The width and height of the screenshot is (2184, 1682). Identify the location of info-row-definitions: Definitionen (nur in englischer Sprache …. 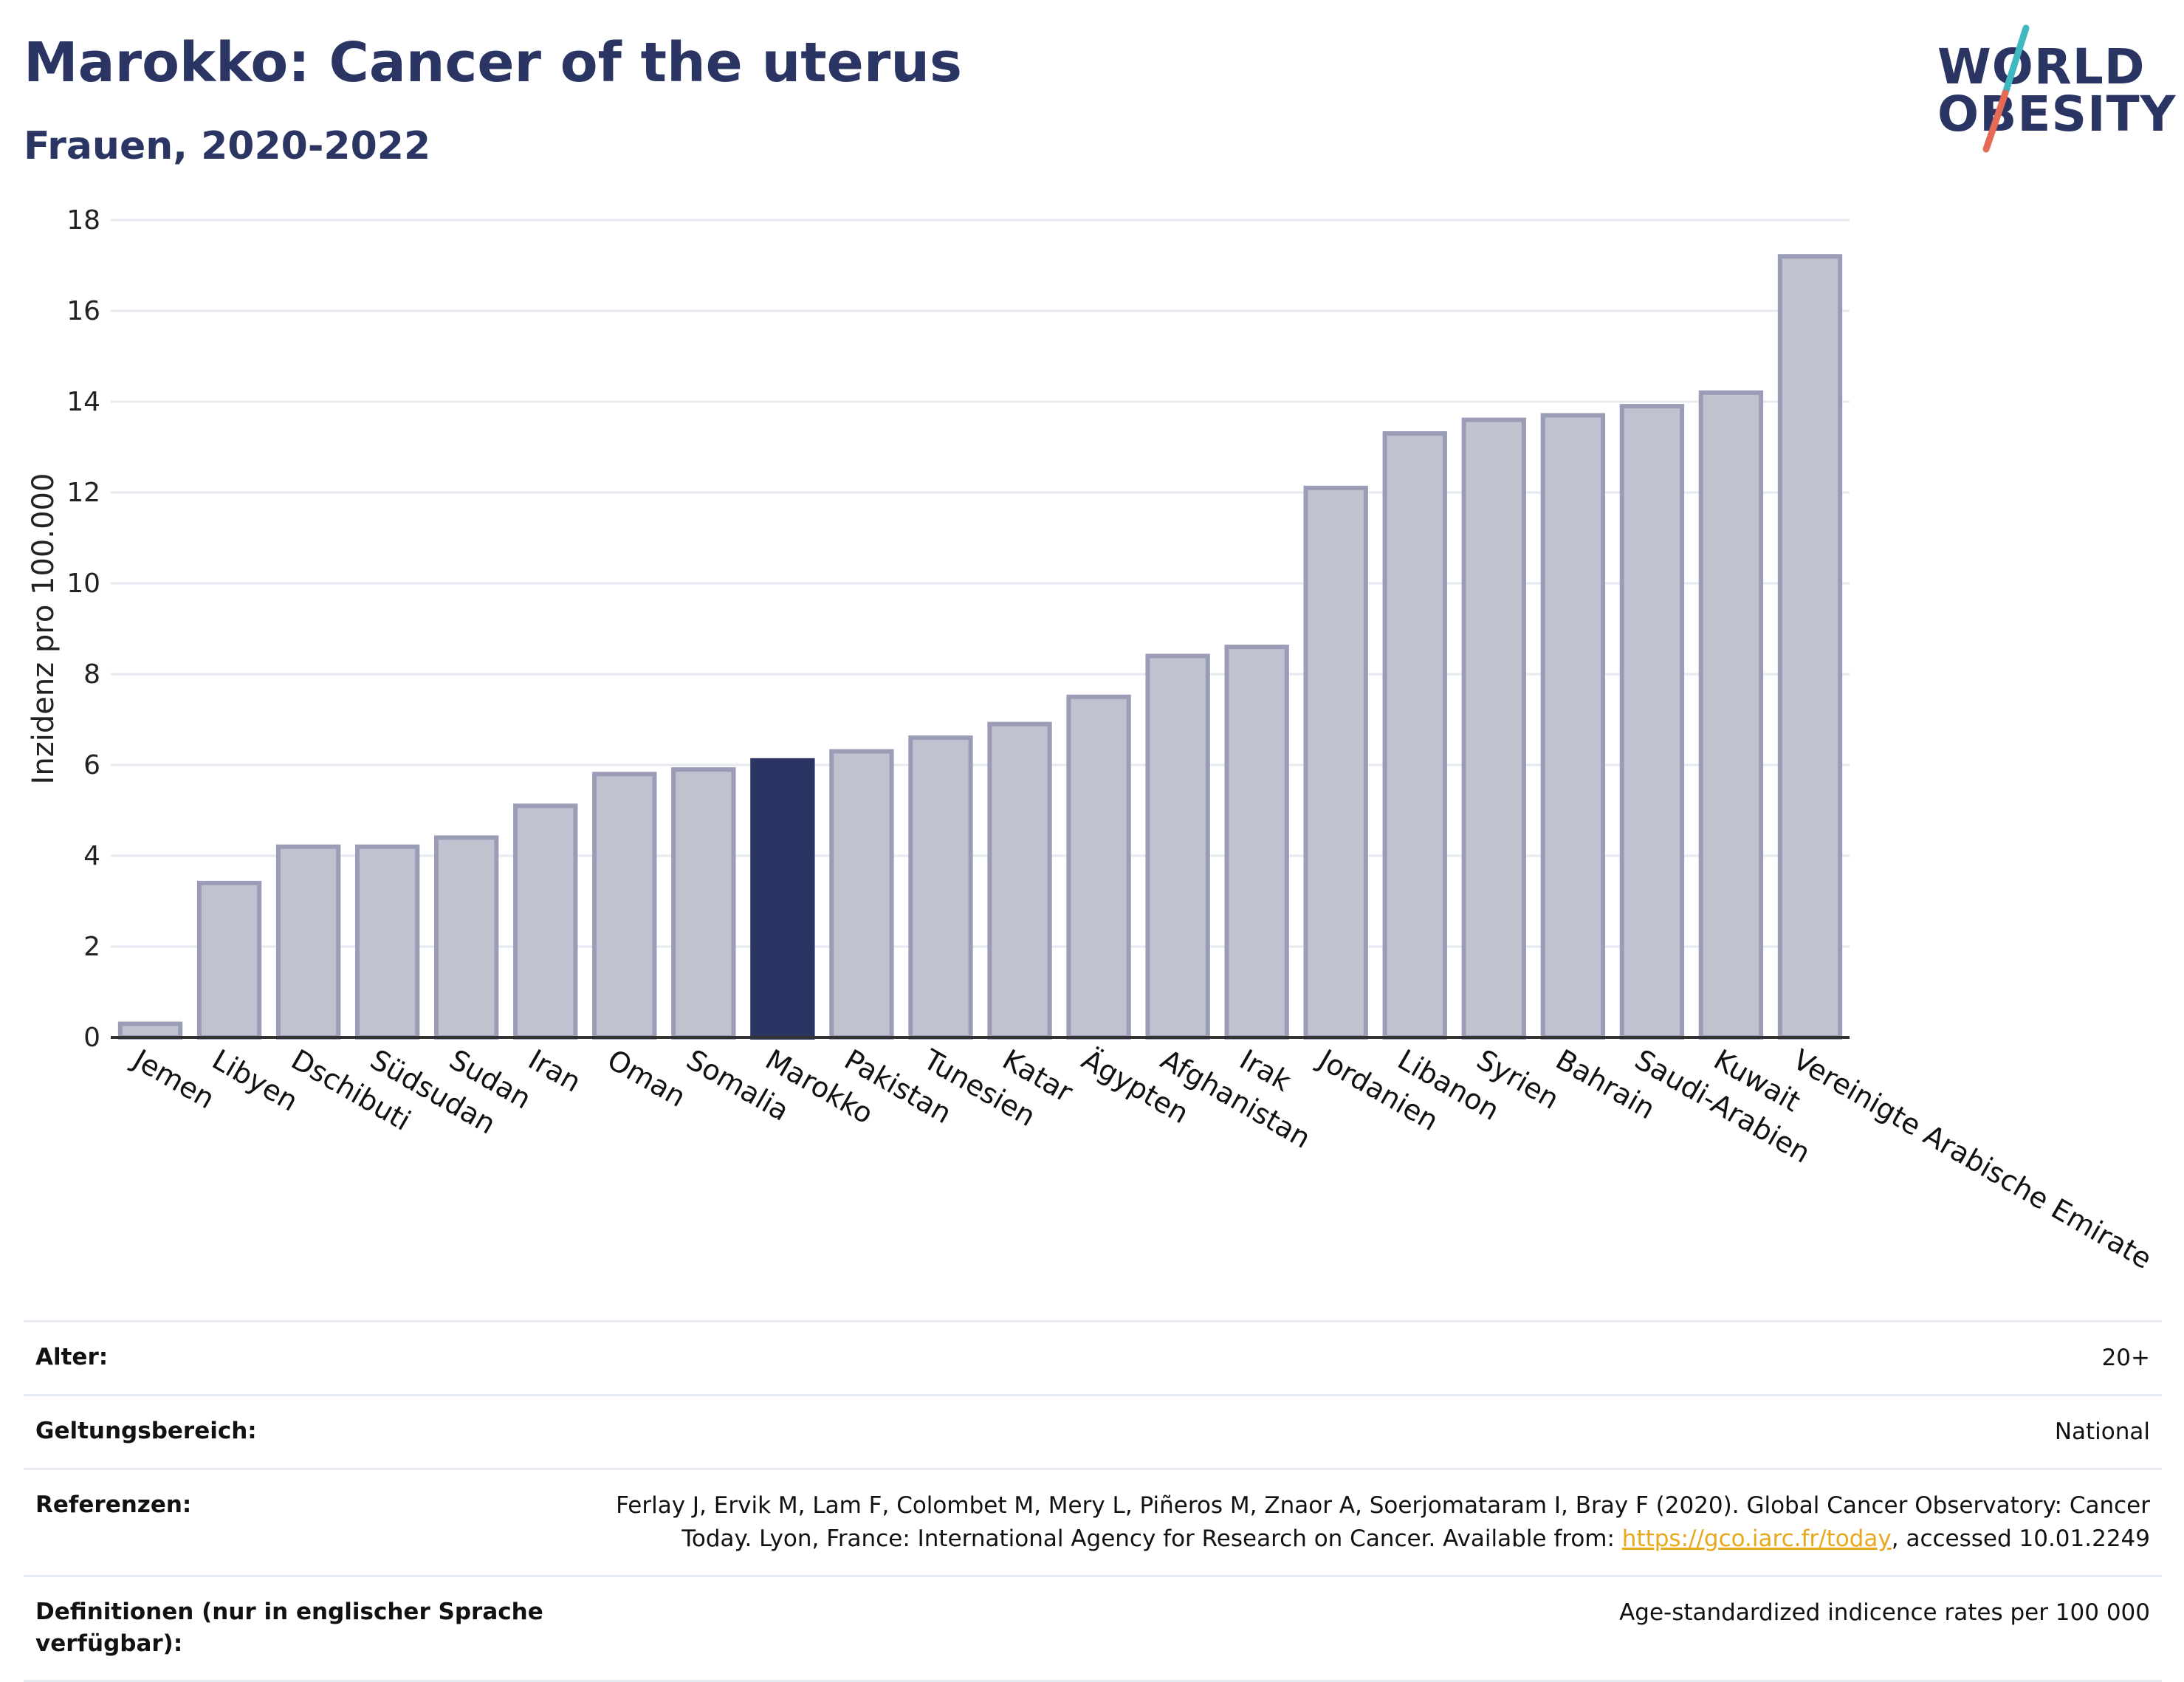
(1093, 1628).